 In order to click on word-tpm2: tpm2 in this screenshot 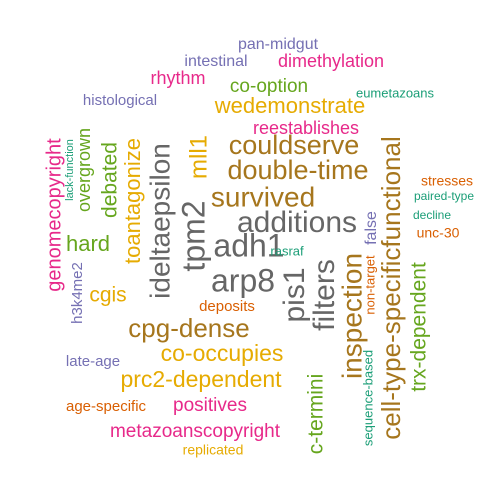, I will do `click(193, 235)`.